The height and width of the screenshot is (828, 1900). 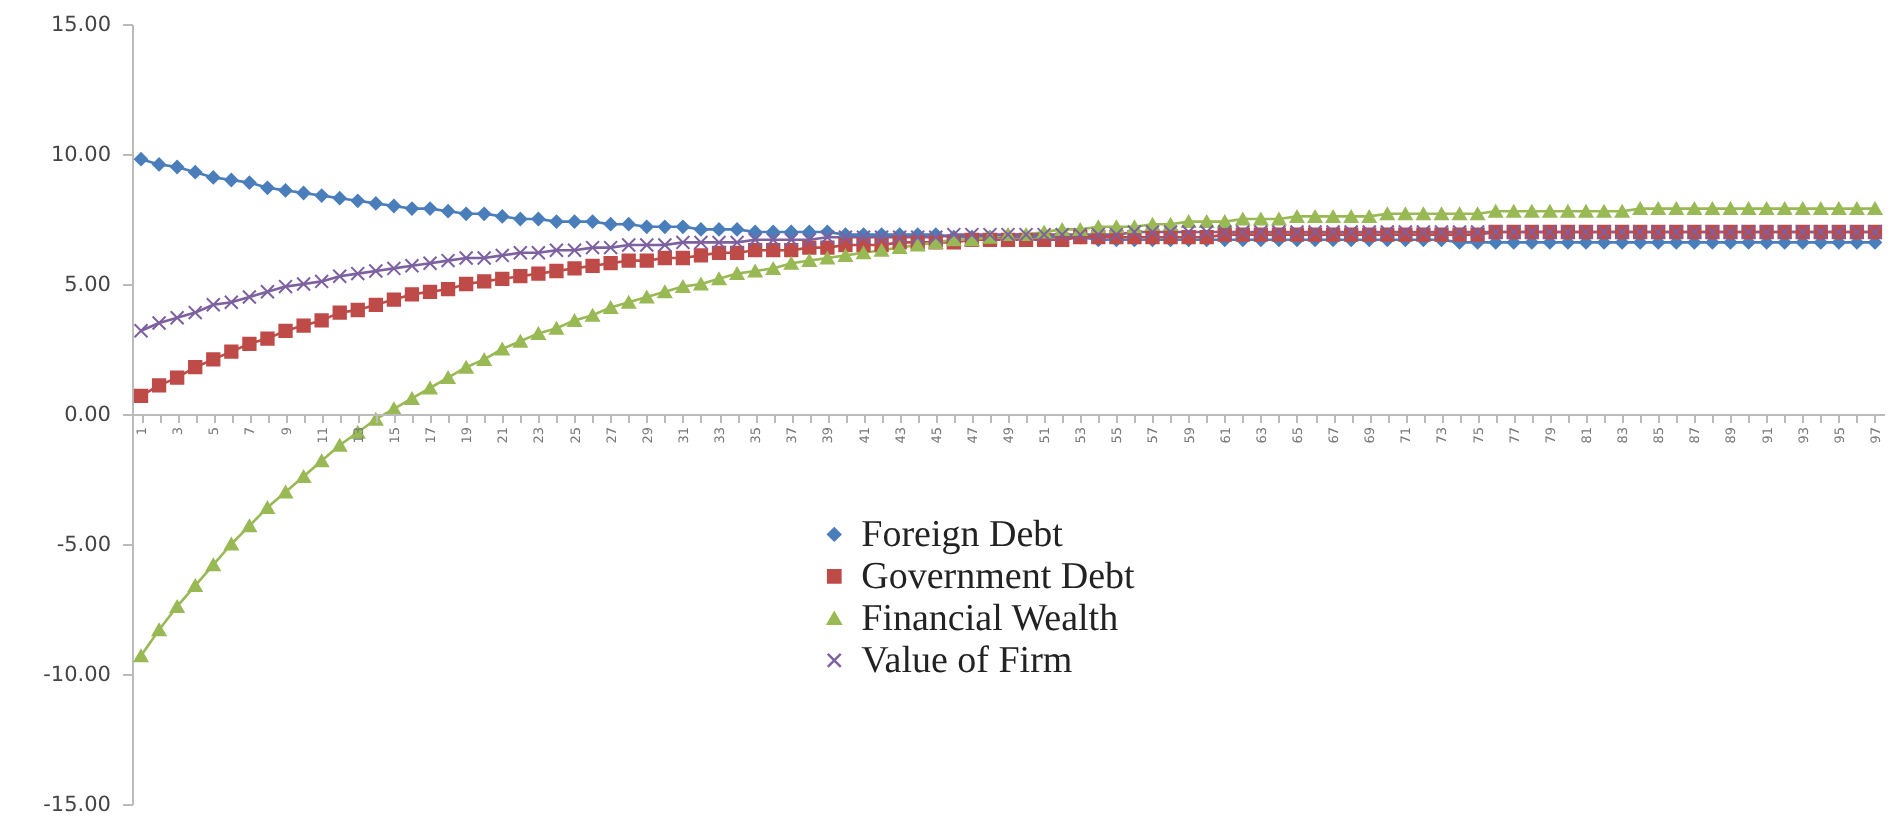 I want to click on y-tick-label: -10.00, so click(x=77, y=675).